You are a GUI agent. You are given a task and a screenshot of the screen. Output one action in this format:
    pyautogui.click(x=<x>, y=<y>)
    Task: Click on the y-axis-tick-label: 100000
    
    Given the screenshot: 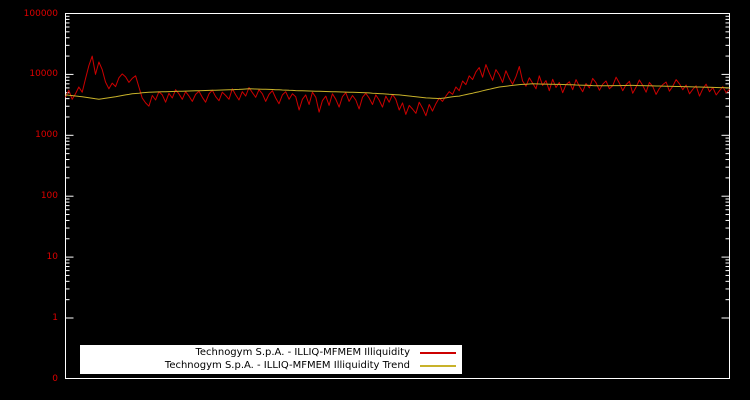 What is the action you would take?
    pyautogui.click(x=40, y=13)
    